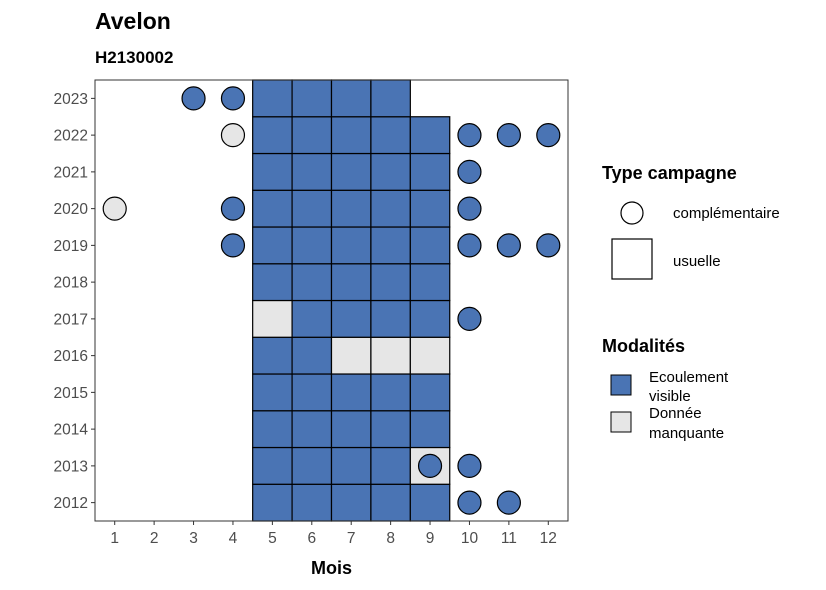 The width and height of the screenshot is (826, 590). Describe the element at coordinates (351, 538) in the screenshot. I see `x-tick-label: 7` at that location.